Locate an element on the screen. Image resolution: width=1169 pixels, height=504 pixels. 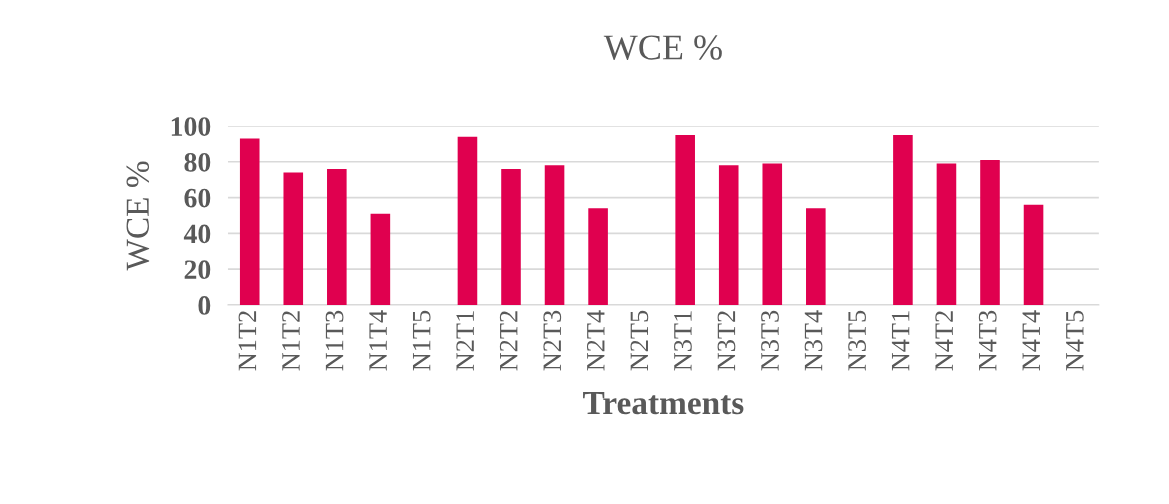
x-tick-label: N2T1 is located at coordinates (465, 341).